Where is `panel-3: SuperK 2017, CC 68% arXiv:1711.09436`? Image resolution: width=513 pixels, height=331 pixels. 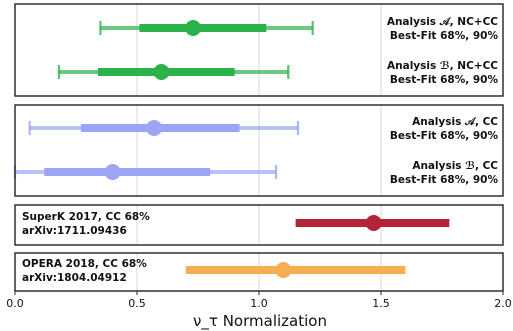 panel-3: SuperK 2017, CC 68% arXiv:1711.09436 is located at coordinates (259, 225).